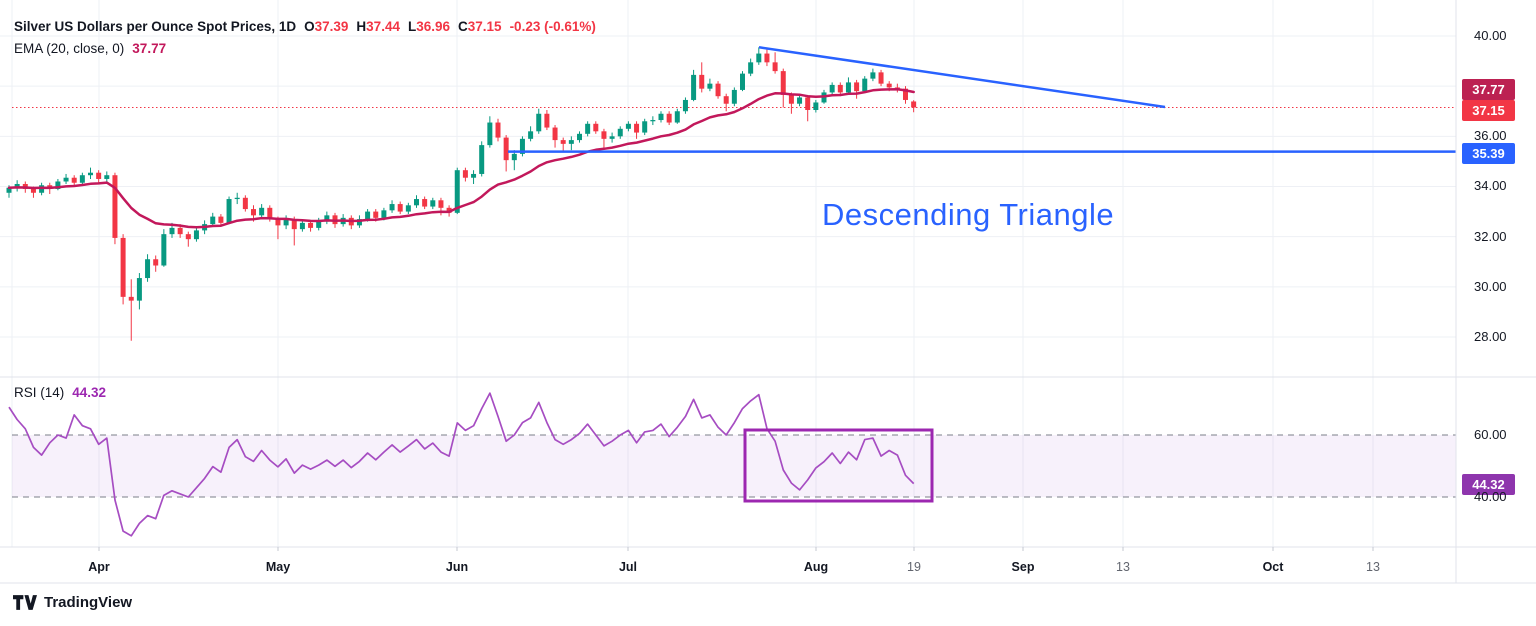 This screenshot has width=1536, height=626. What do you see at coordinates (326, 26) in the screenshot?
I see `open-value: O 37.39` at bounding box center [326, 26].